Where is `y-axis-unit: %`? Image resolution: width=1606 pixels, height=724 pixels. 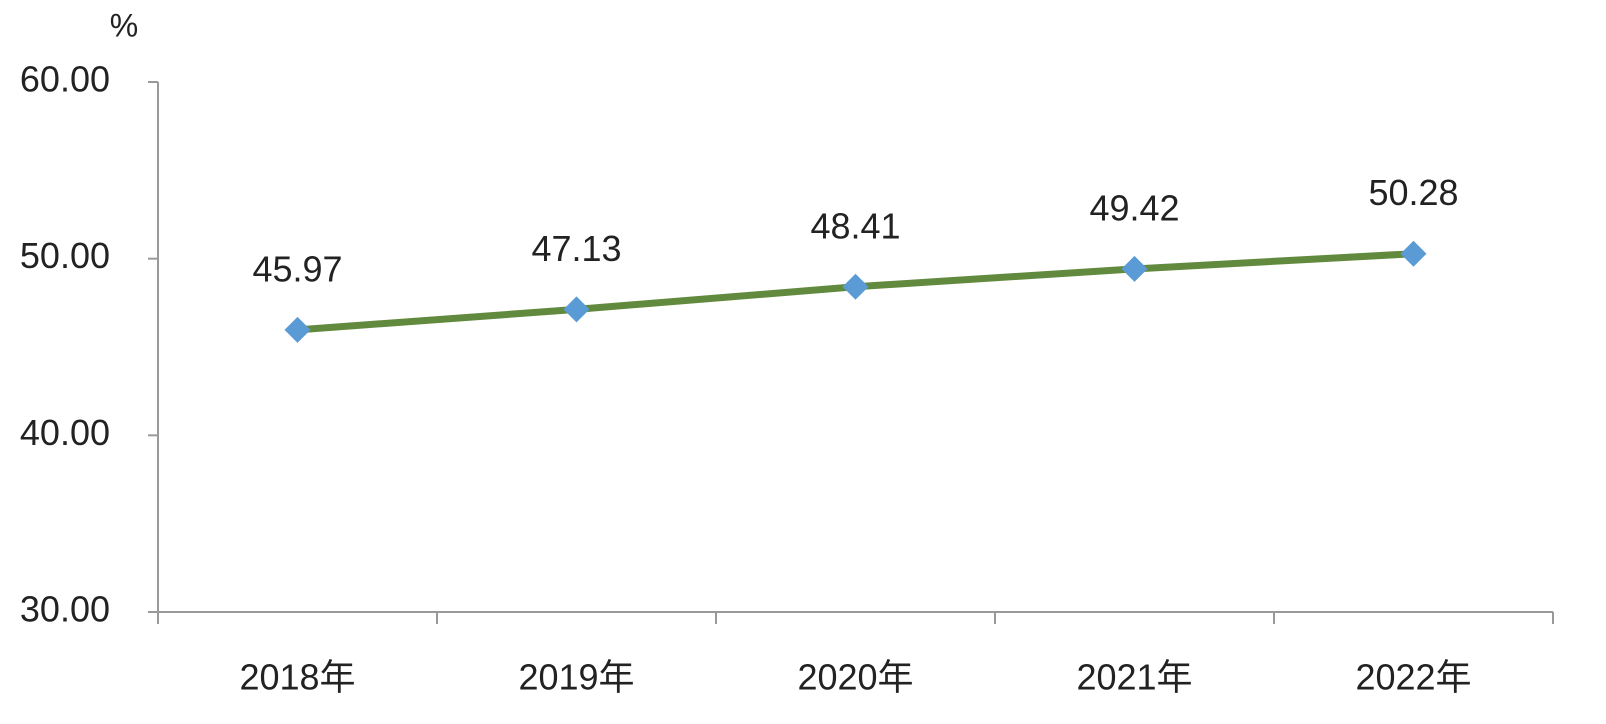
y-axis-unit: % is located at coordinates (124, 25).